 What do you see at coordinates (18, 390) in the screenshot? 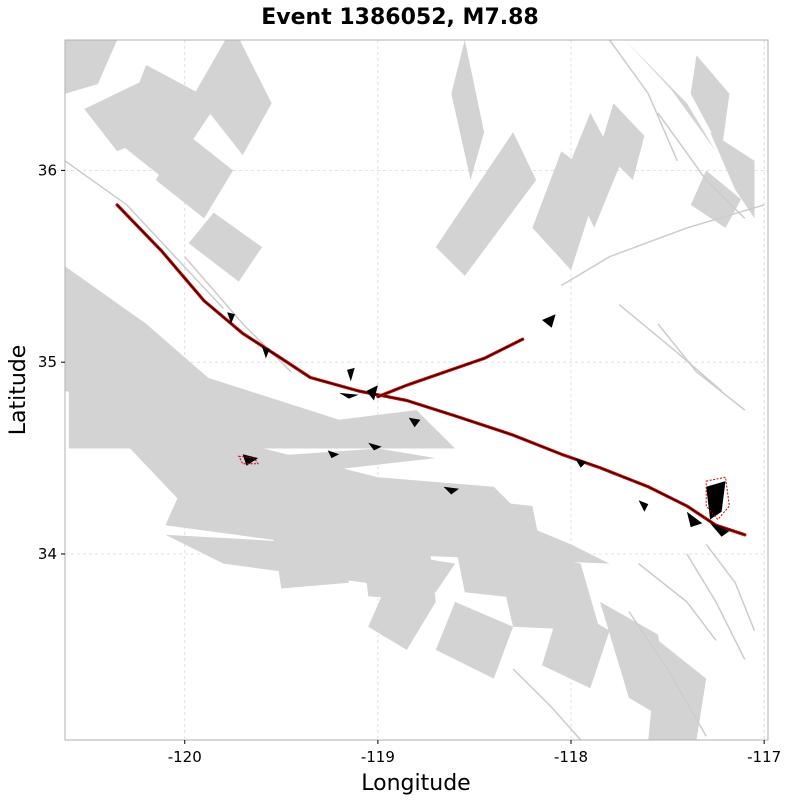
I see `y-axis-label: Latitude` at bounding box center [18, 390].